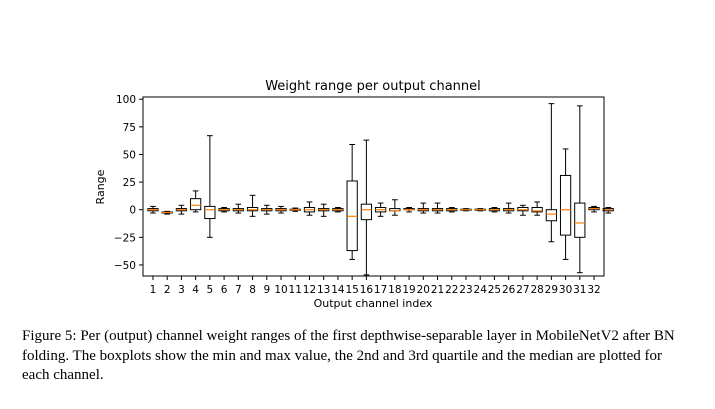 The image size is (715, 409). What do you see at coordinates (295, 290) in the screenshot?
I see `x-tick-label: 11` at bounding box center [295, 290].